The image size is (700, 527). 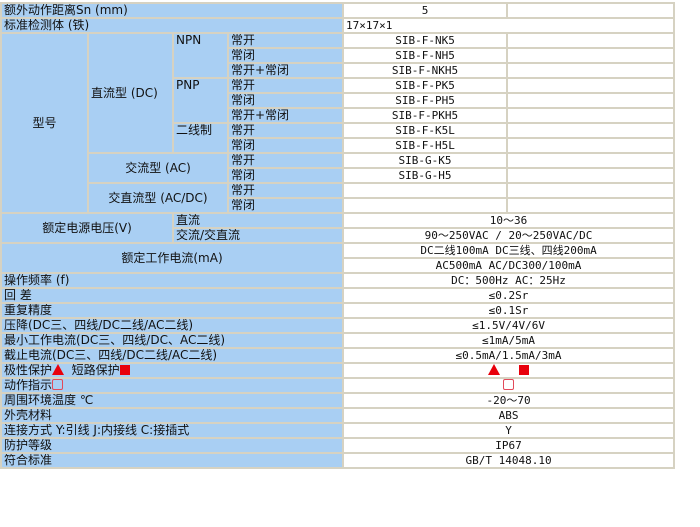 What do you see at coordinates (258, 235) in the screenshot?
I see `label-ac-voltage: 交流/交直流` at bounding box center [258, 235].